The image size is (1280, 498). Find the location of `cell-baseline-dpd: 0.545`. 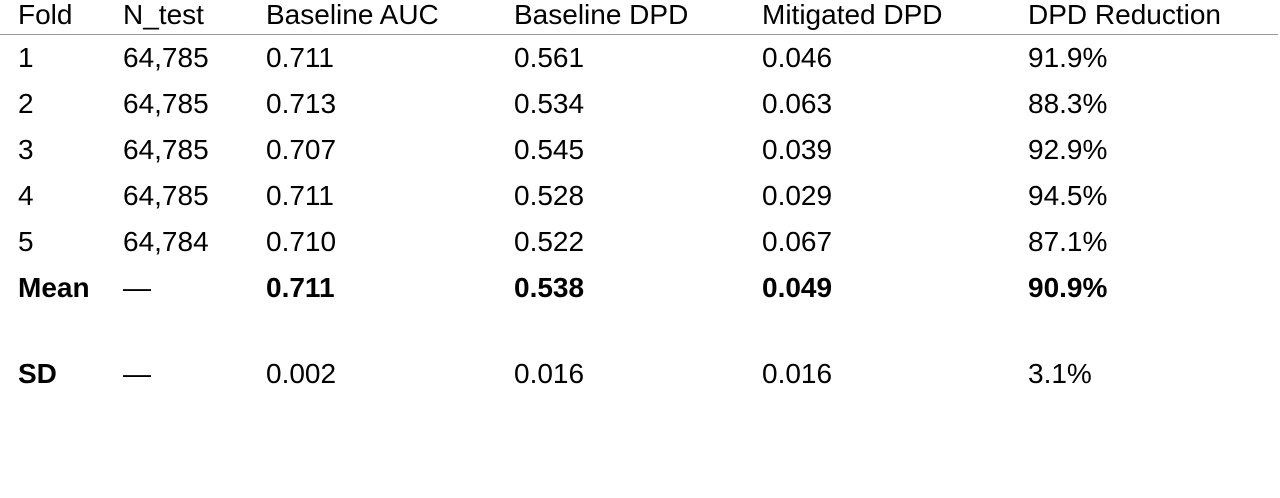

cell-baseline-dpd: 0.545 is located at coordinates (549, 149).